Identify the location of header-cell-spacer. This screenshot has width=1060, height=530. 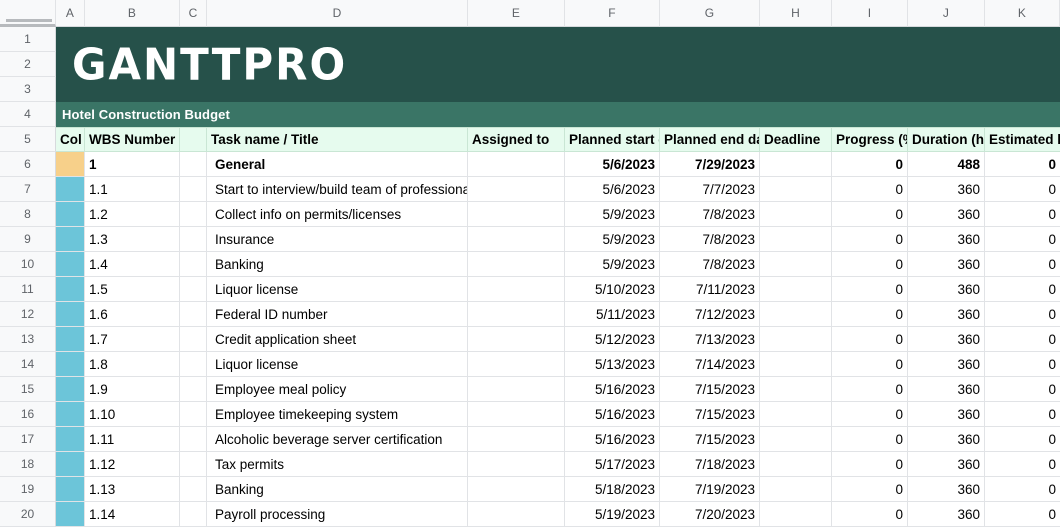
(193, 139).